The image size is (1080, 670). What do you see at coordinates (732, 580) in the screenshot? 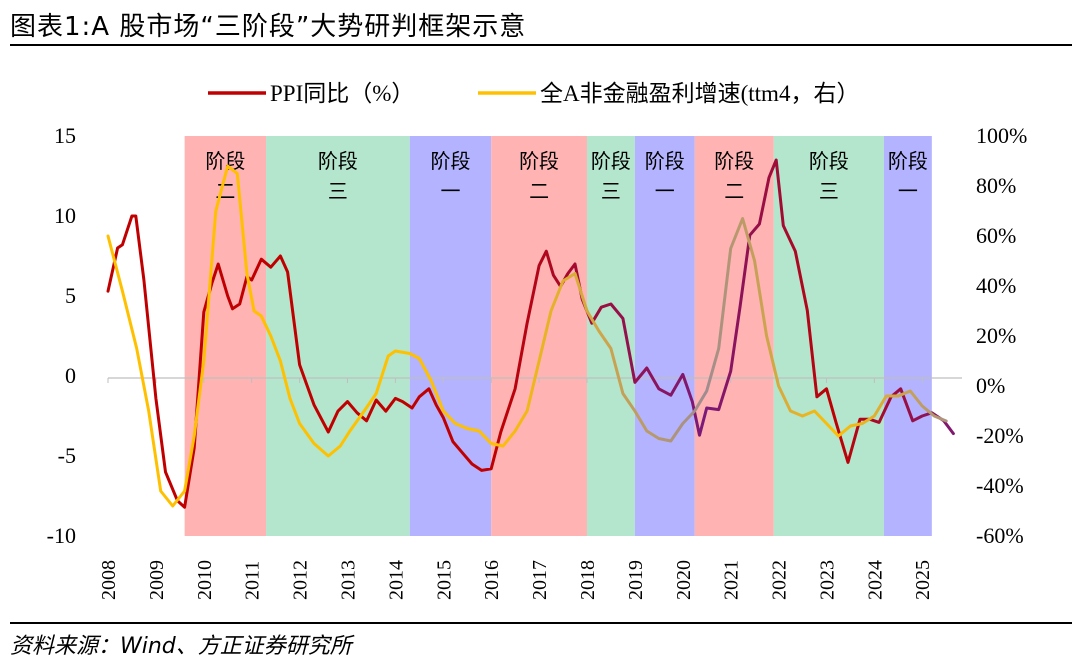
I see `x-tick-label: 2021` at bounding box center [732, 580].